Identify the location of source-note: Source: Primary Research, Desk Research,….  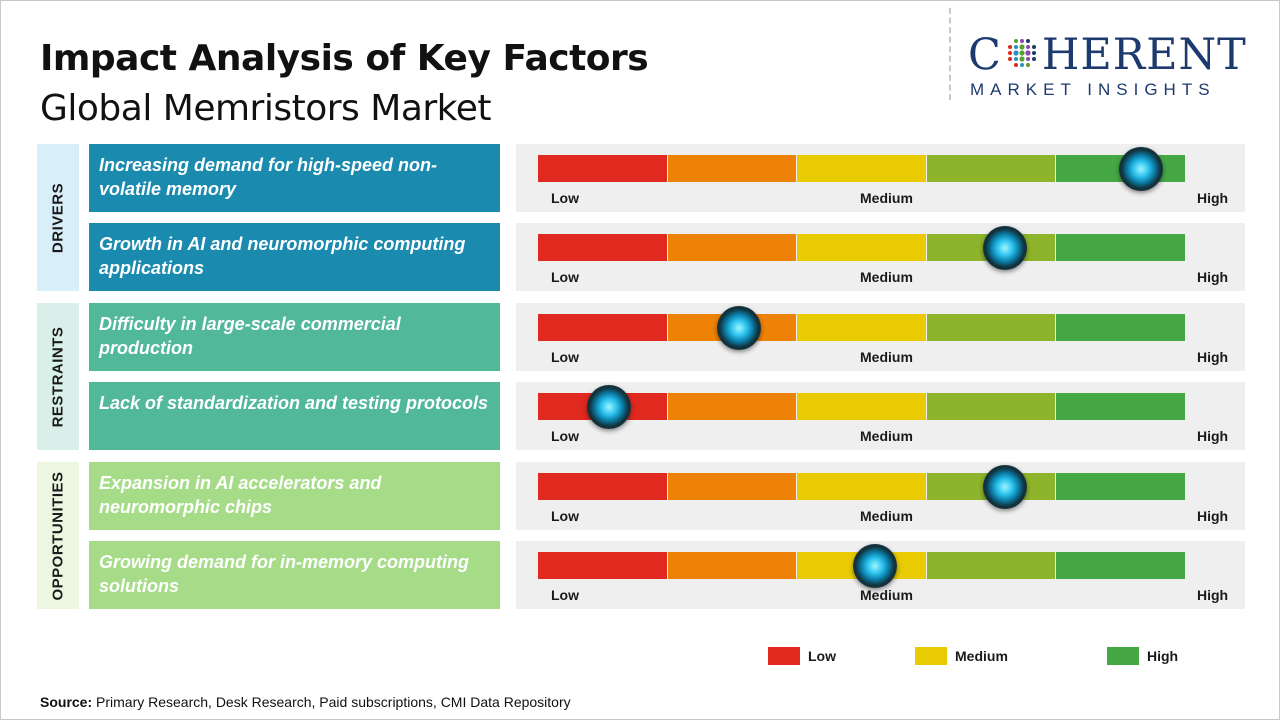
(305, 702).